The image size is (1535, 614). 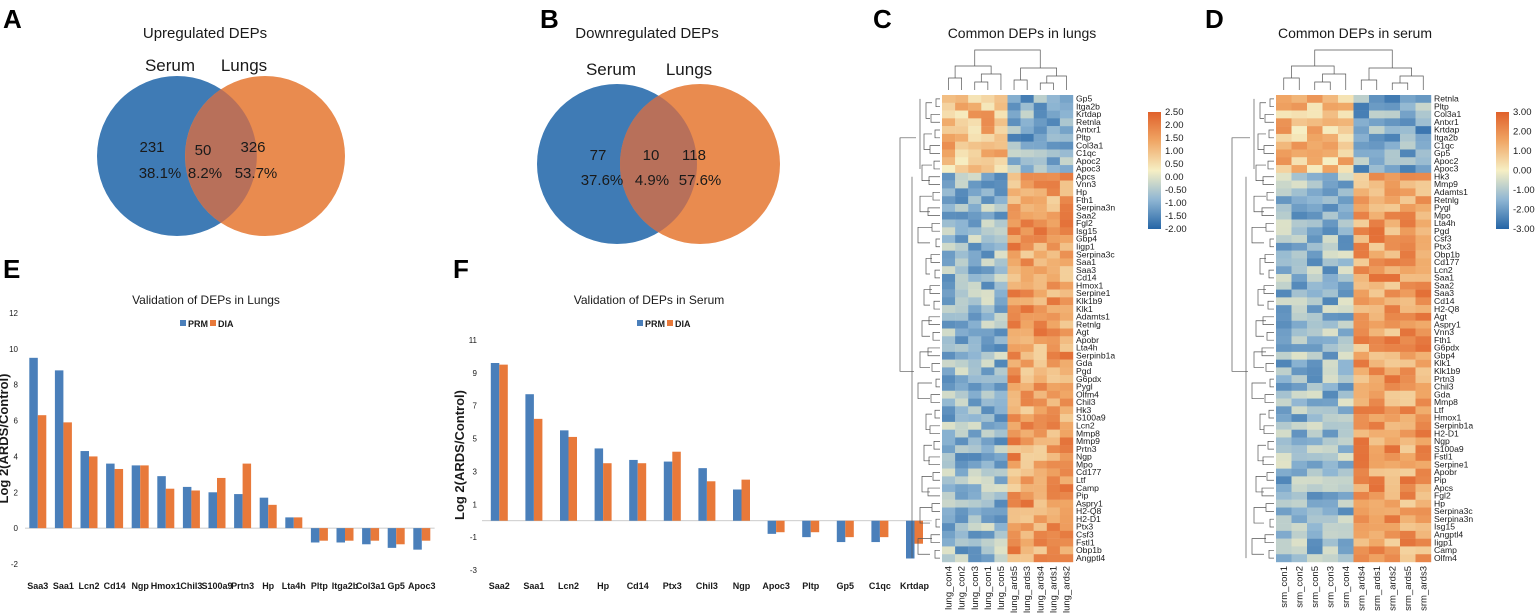 I want to click on bar-dia-saa1, so click(x=67, y=475).